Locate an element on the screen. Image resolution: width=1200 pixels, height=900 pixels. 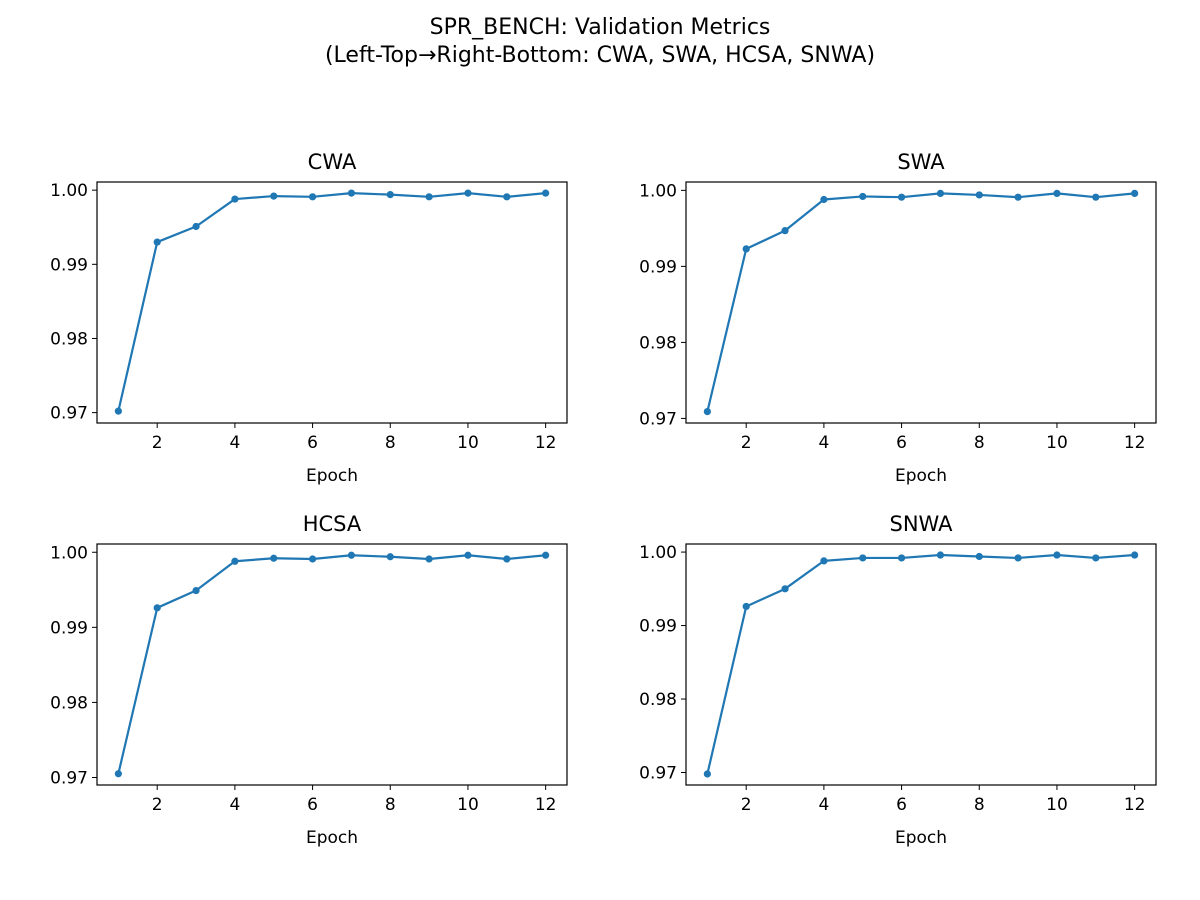
panel-title: SWA is located at coordinates (921, 162).